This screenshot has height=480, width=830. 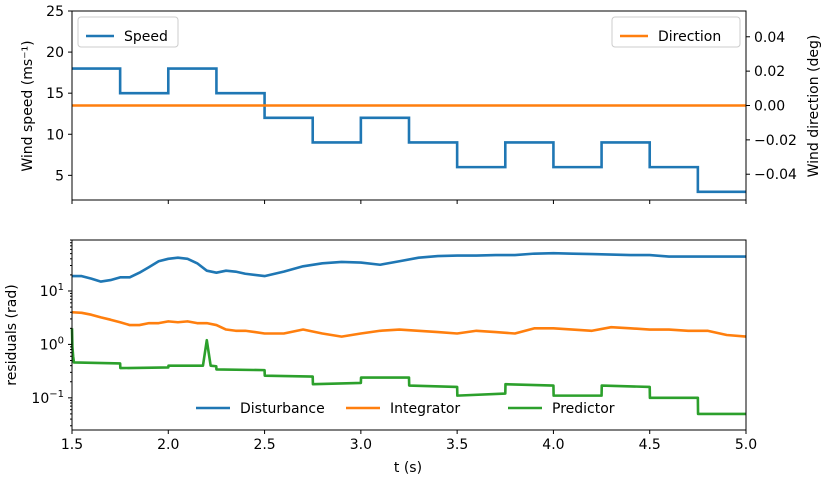 I want to click on wind-speed-axis-label: Wind speed (ms⁻¹), so click(x=28, y=105).